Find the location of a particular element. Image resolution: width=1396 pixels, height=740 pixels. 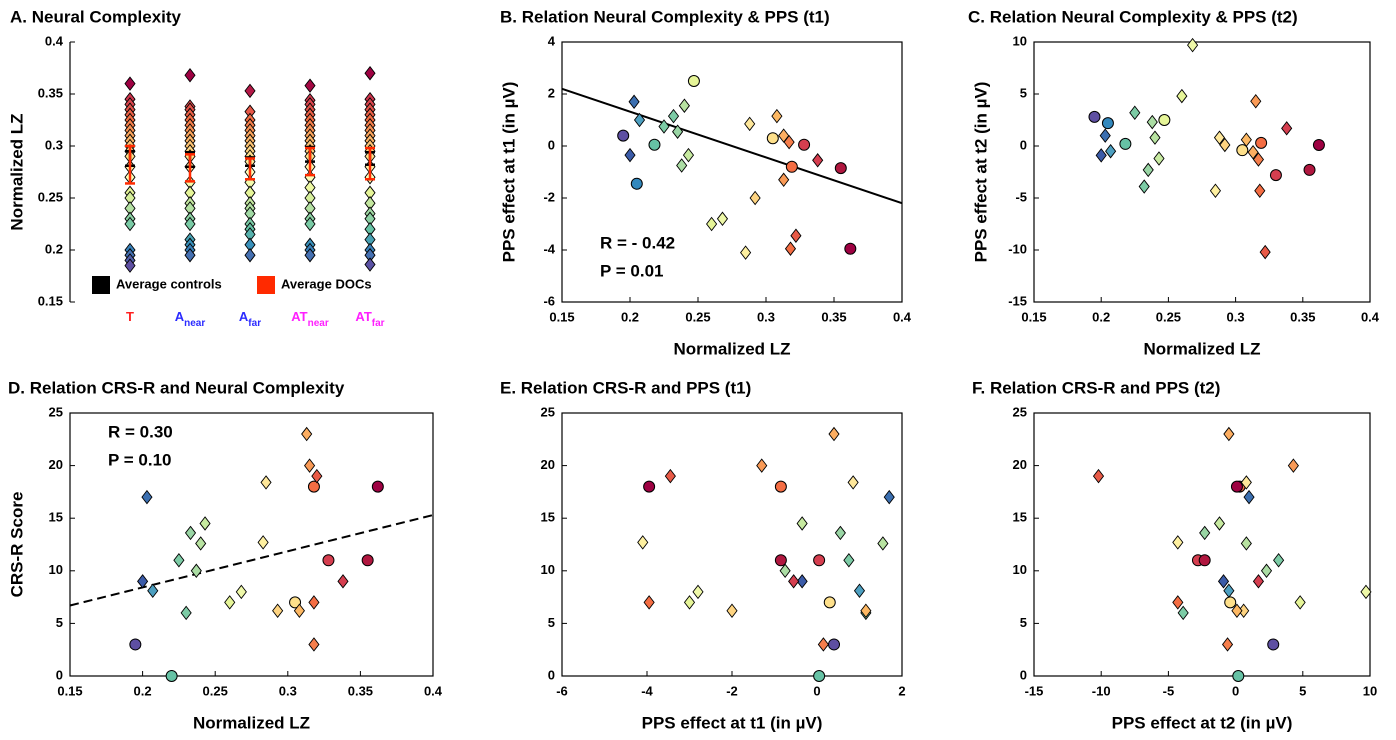

y-tick-label: 2 is located at coordinates (551, 92).